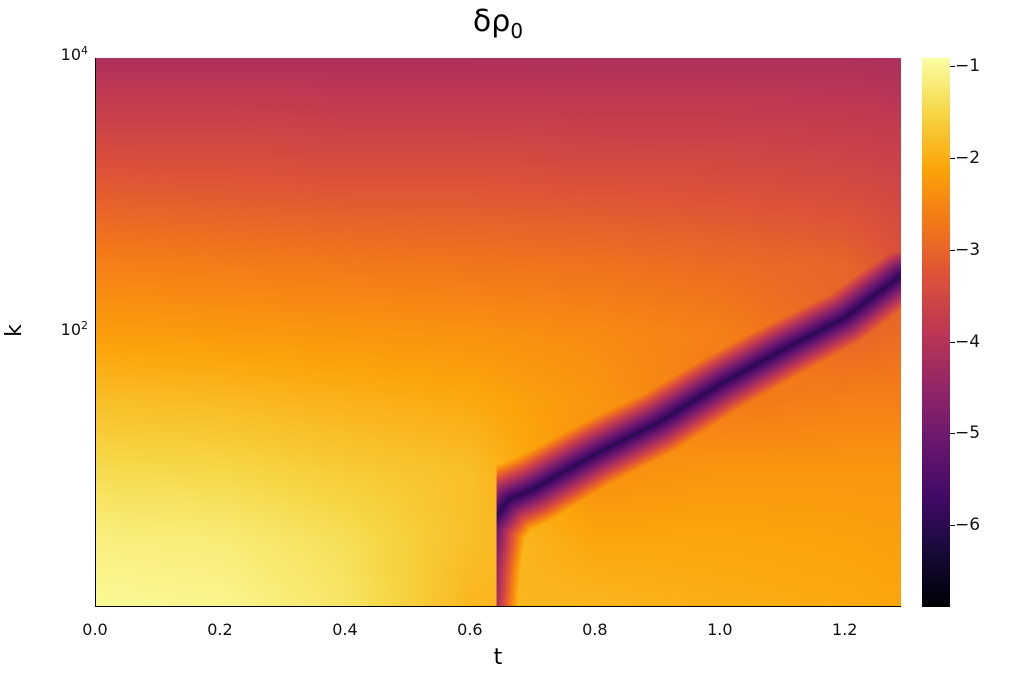  I want to click on colorbar-tick-label: −1, so click(965, 66).